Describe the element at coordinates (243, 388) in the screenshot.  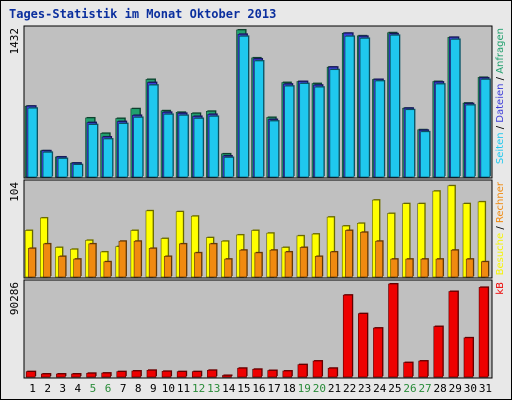
I see `x-tick-label-day-15: 15` at that location.